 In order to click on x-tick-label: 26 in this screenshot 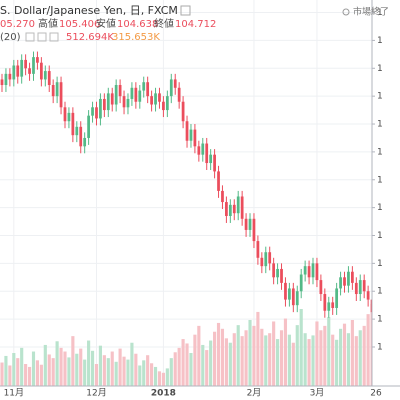, I will do `click(376, 394)`.